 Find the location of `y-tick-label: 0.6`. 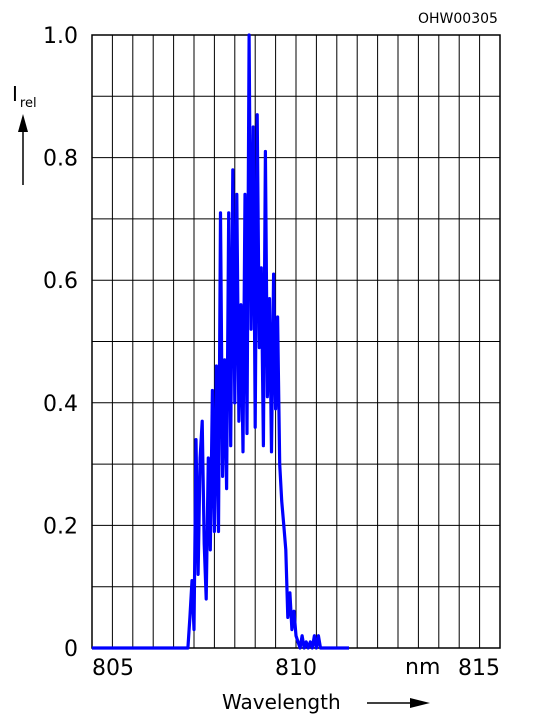

y-tick-label: 0.6 is located at coordinates (60, 281).